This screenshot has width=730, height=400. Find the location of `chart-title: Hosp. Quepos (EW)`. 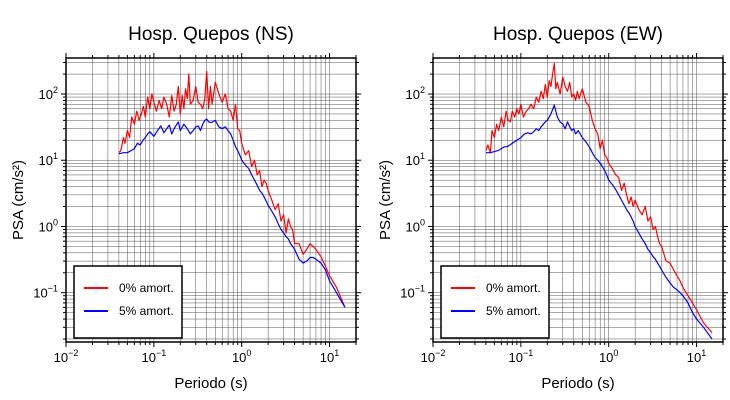

chart-title: Hosp. Quepos (EW) is located at coordinates (578, 34).